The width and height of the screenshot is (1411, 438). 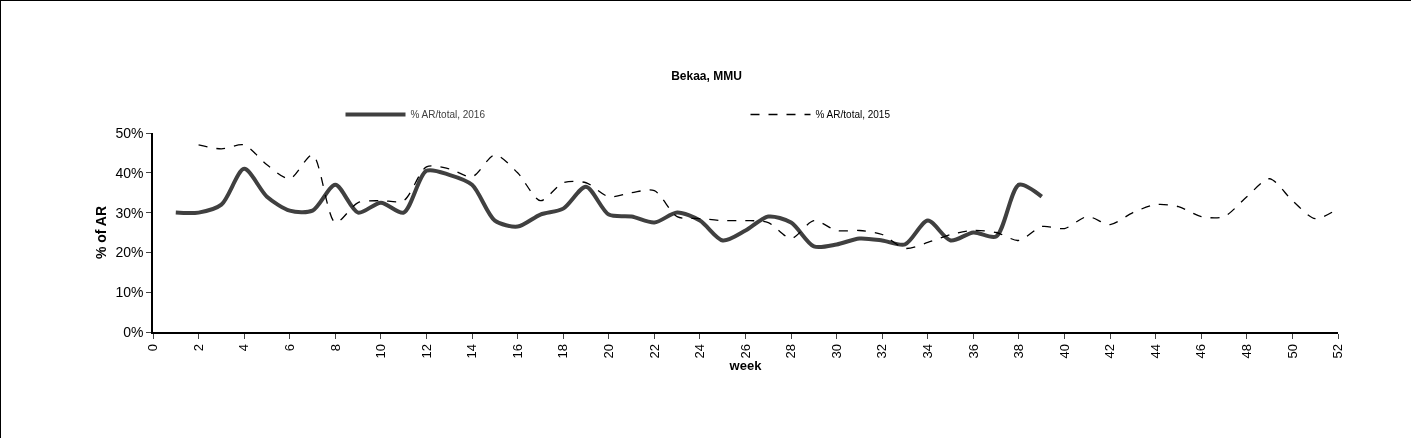 I want to click on x-axis-title: week, so click(x=745, y=366).